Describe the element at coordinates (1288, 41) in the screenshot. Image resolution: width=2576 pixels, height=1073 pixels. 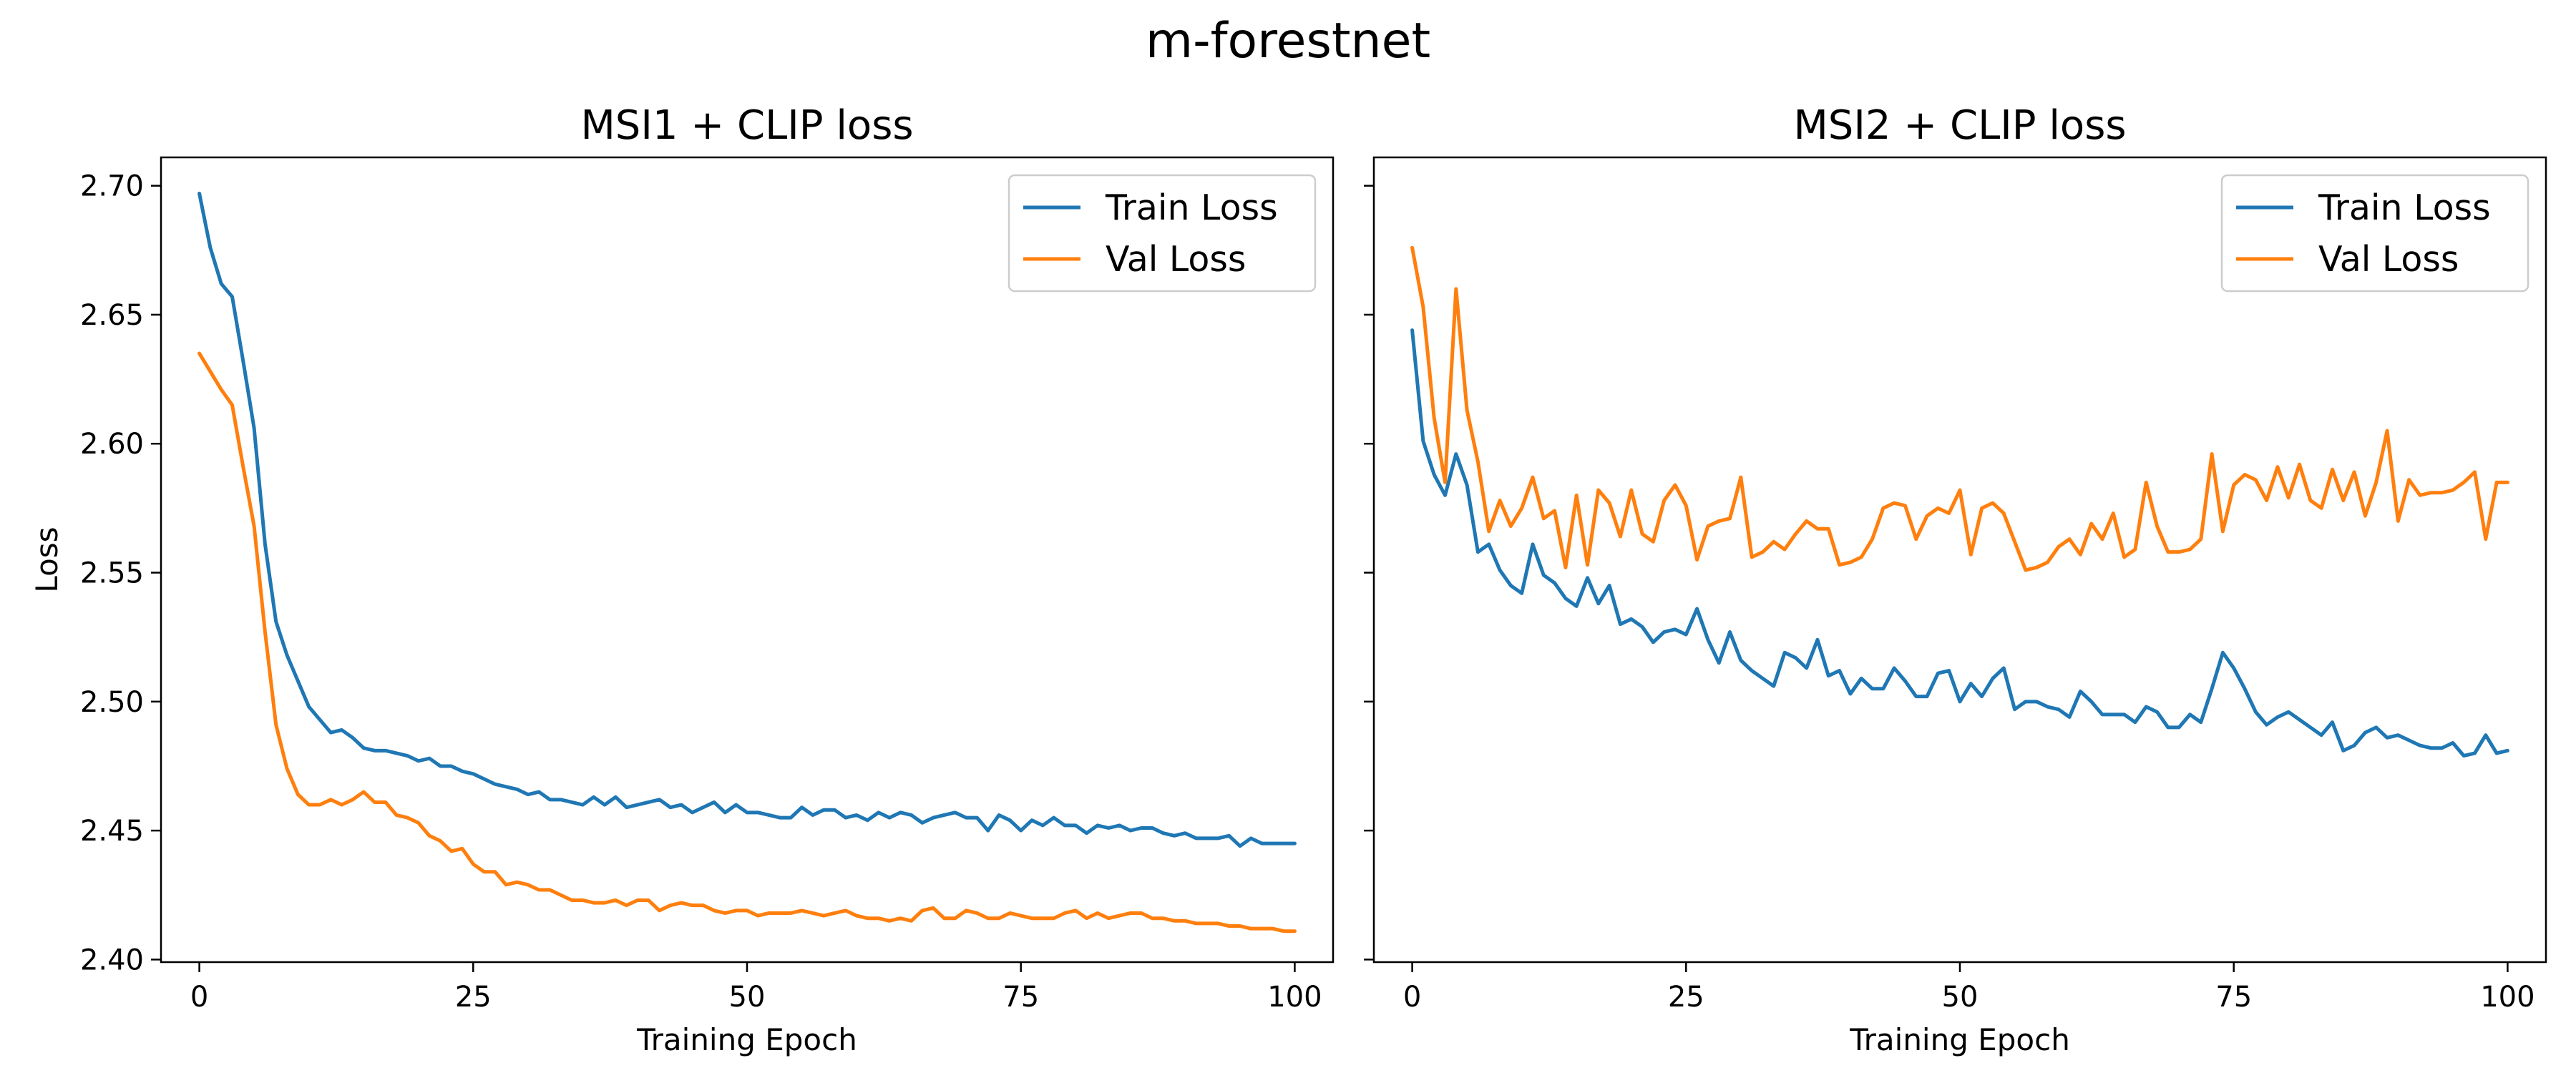
I see `figure-title: m-forestnet` at that location.